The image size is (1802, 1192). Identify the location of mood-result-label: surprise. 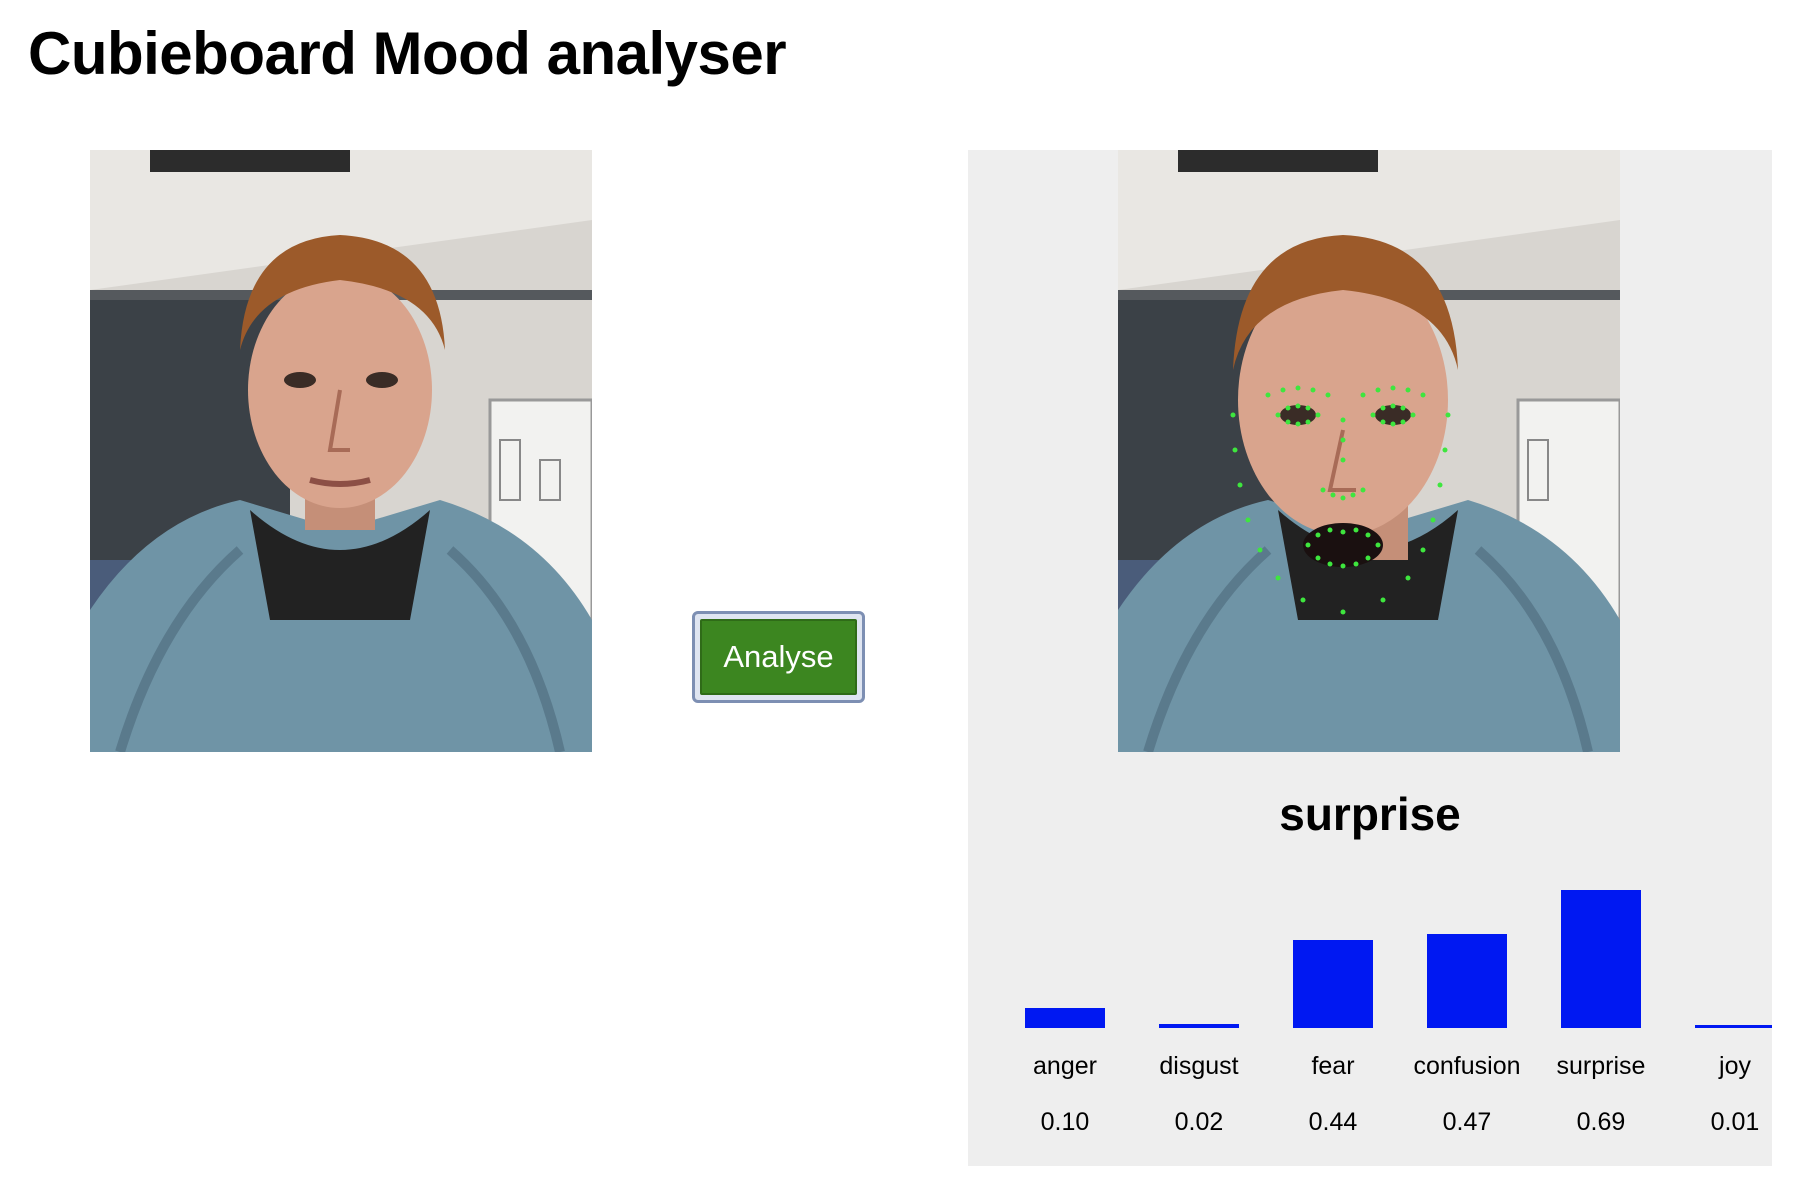
(1370, 814).